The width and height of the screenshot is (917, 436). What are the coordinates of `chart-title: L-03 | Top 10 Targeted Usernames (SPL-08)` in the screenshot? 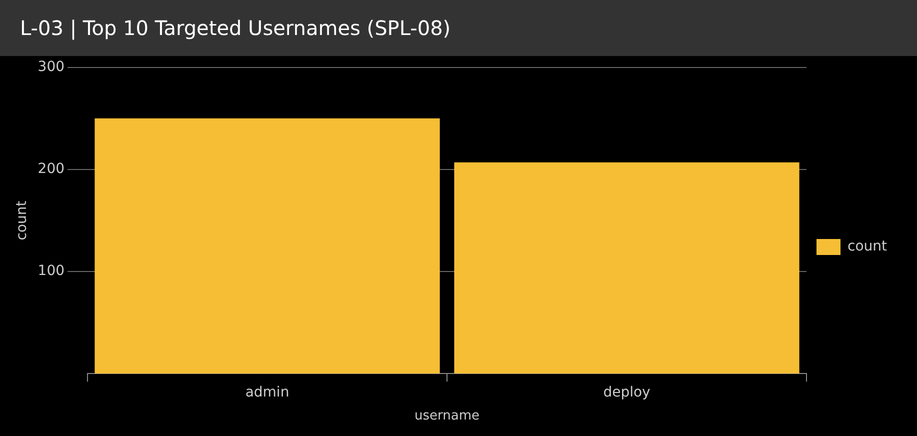 It's located at (458, 28).